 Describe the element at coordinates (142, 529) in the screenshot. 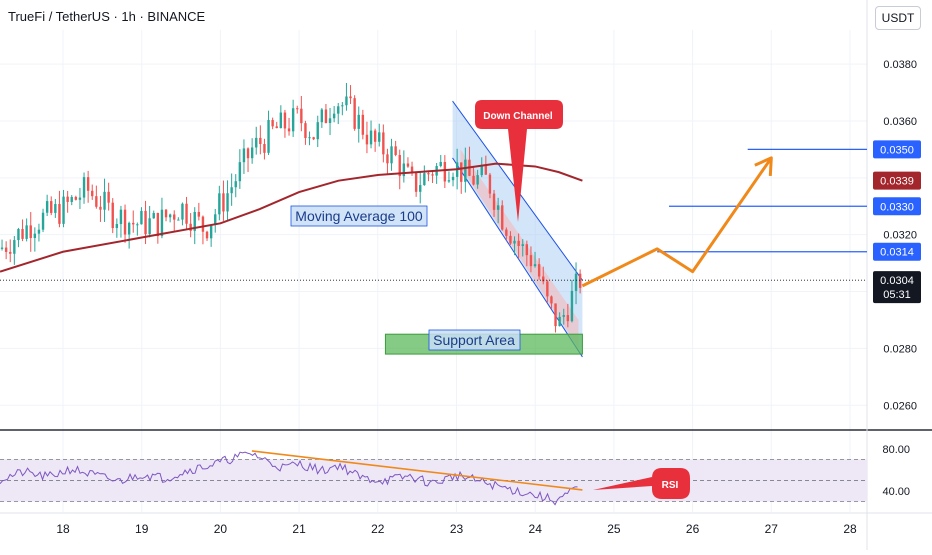

I see `time-tick-label: 19` at that location.